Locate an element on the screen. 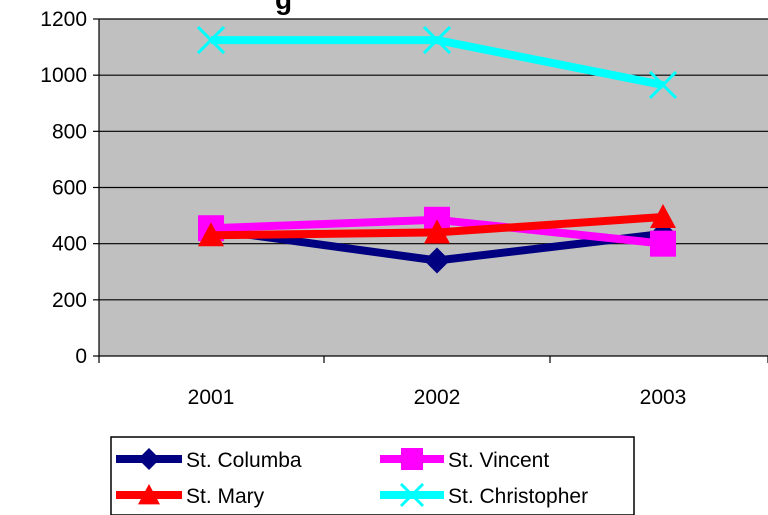  legend-item-st-mary: St. Mary is located at coordinates (190, 496).